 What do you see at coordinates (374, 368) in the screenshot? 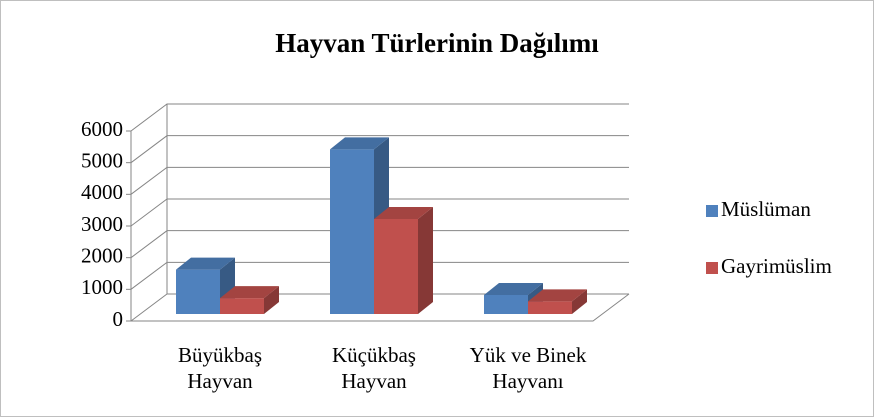
I see `x-tick-label: Küçükbaş Hayvan` at bounding box center [374, 368].